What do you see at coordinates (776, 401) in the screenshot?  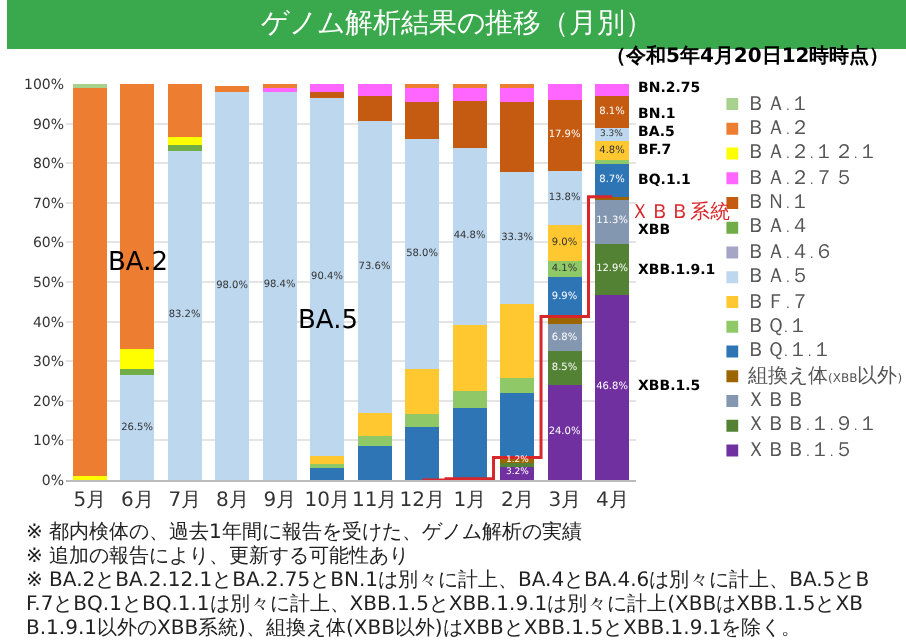 I see `legend-label: ＸＢＢ` at bounding box center [776, 401].